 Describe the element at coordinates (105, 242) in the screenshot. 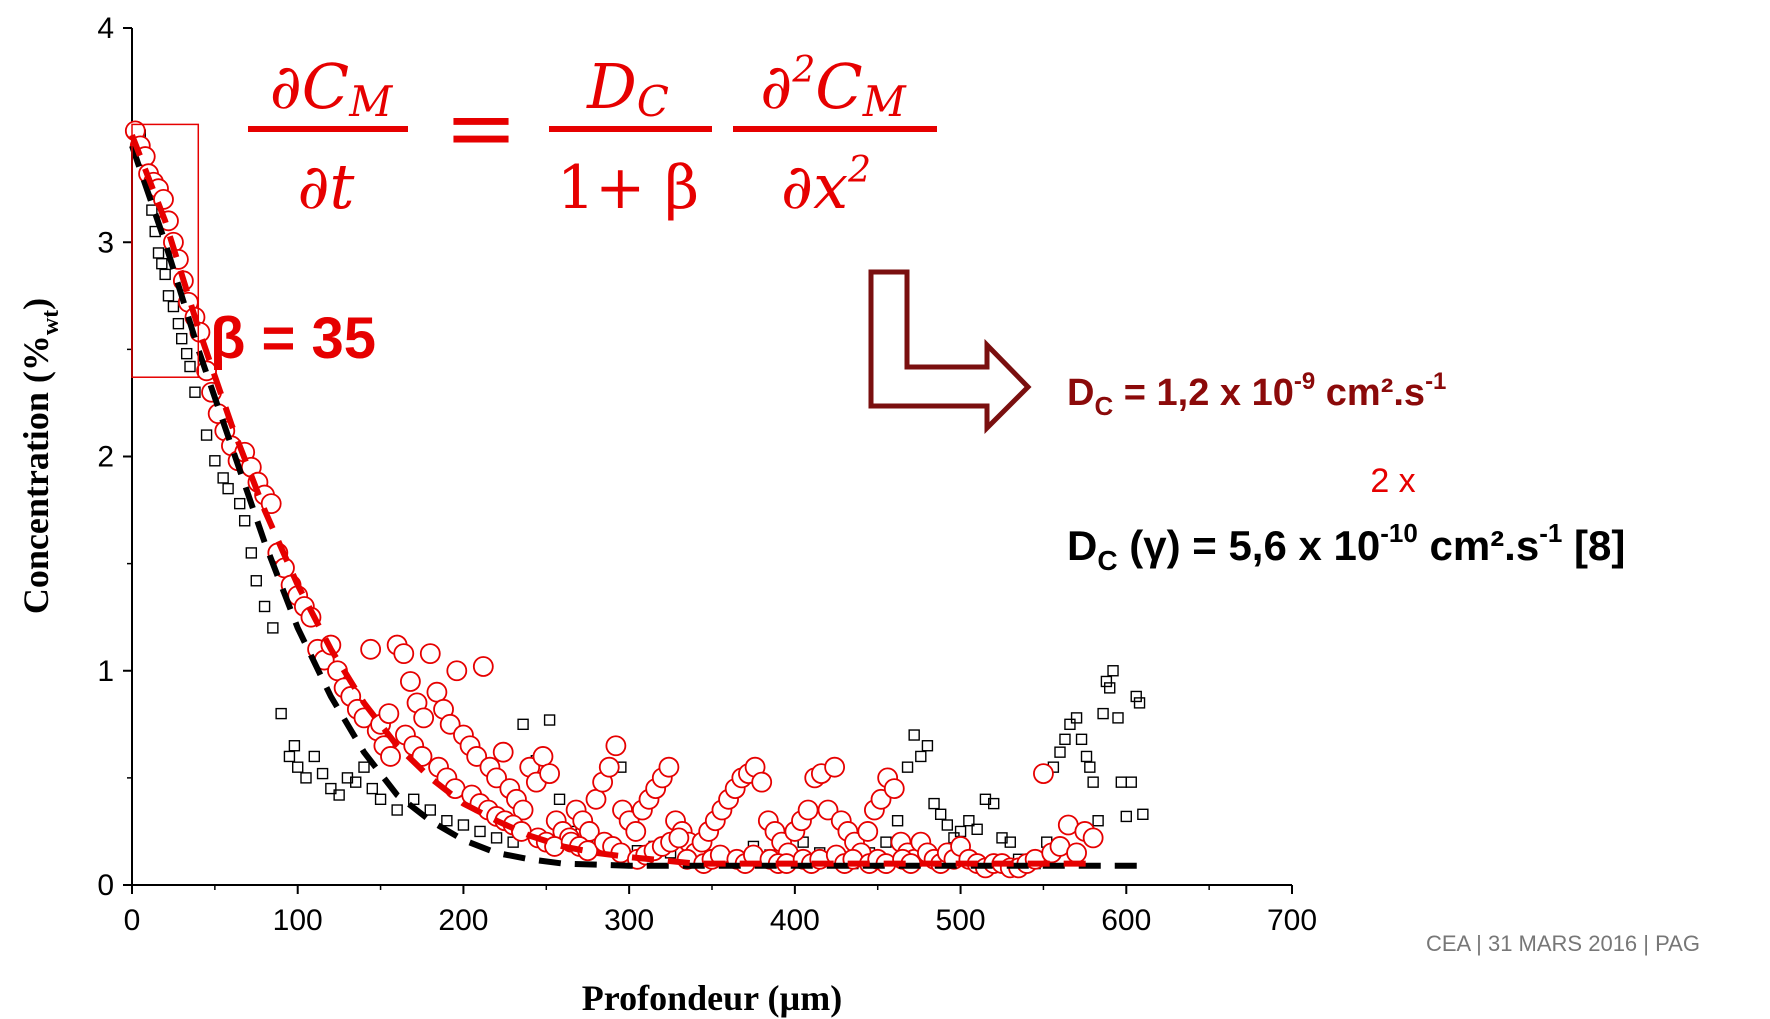

I see `y-tick-label: 3` at that location.